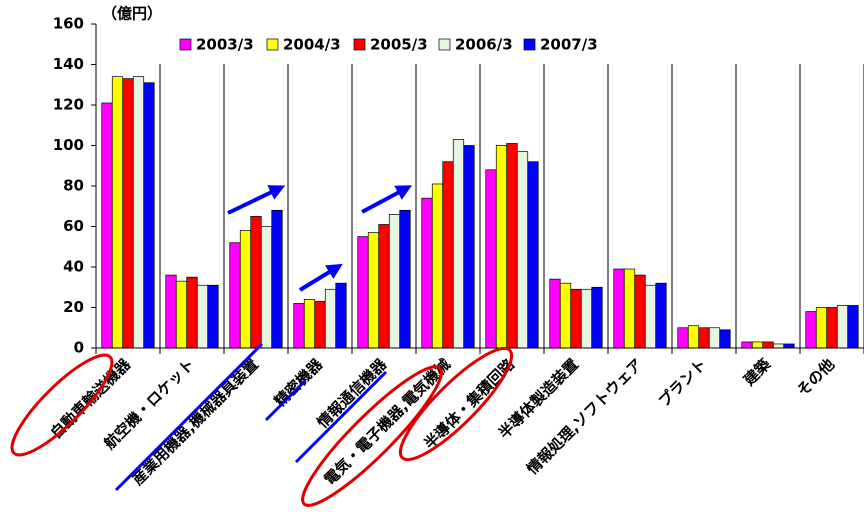 This screenshot has width=864, height=519. What do you see at coordinates (569, 45) in the screenshot?
I see `legend-label: 2007/3` at bounding box center [569, 45].